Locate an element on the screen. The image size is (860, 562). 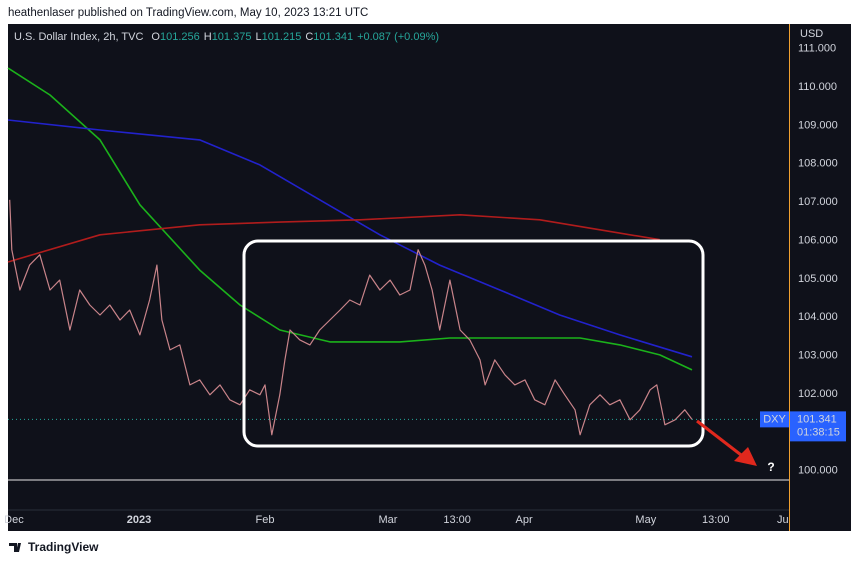
x-tick-label: Apr is located at coordinates (524, 520).